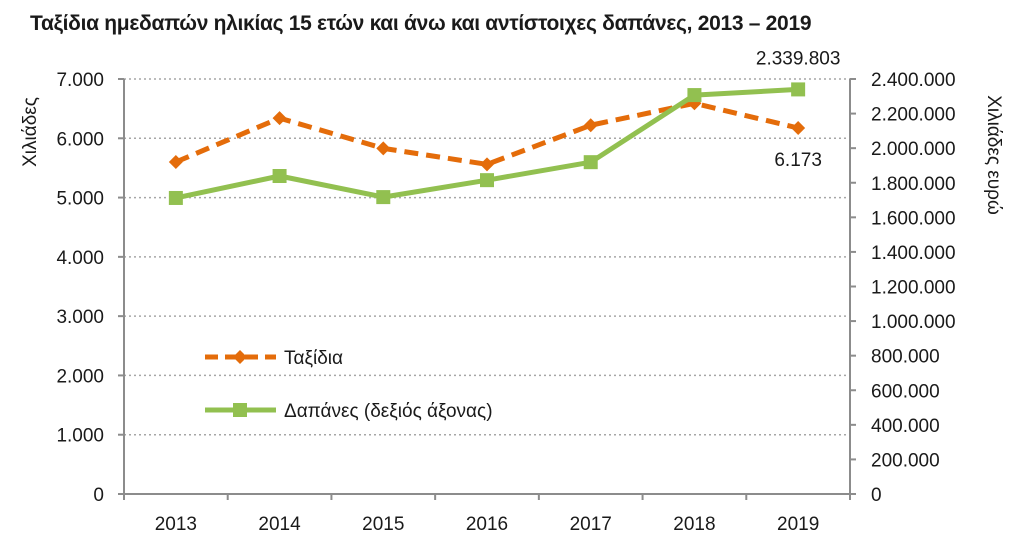 This screenshot has width=1023, height=544. I want to click on data-label-expenses: 2.339.803, so click(798, 58).